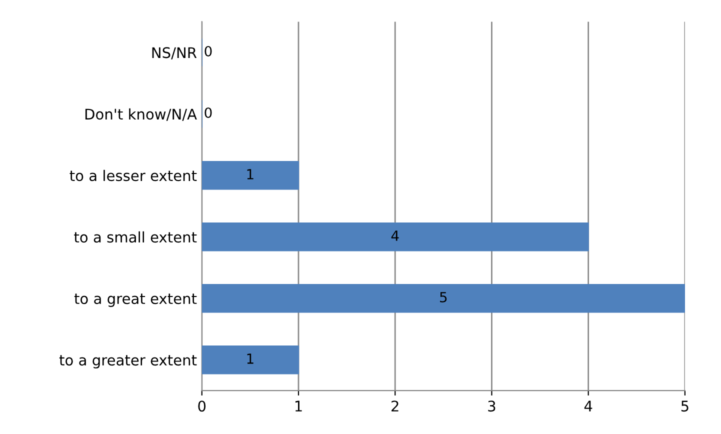  I want to click on y-tick-label: to a lesser extent, so click(133, 176).